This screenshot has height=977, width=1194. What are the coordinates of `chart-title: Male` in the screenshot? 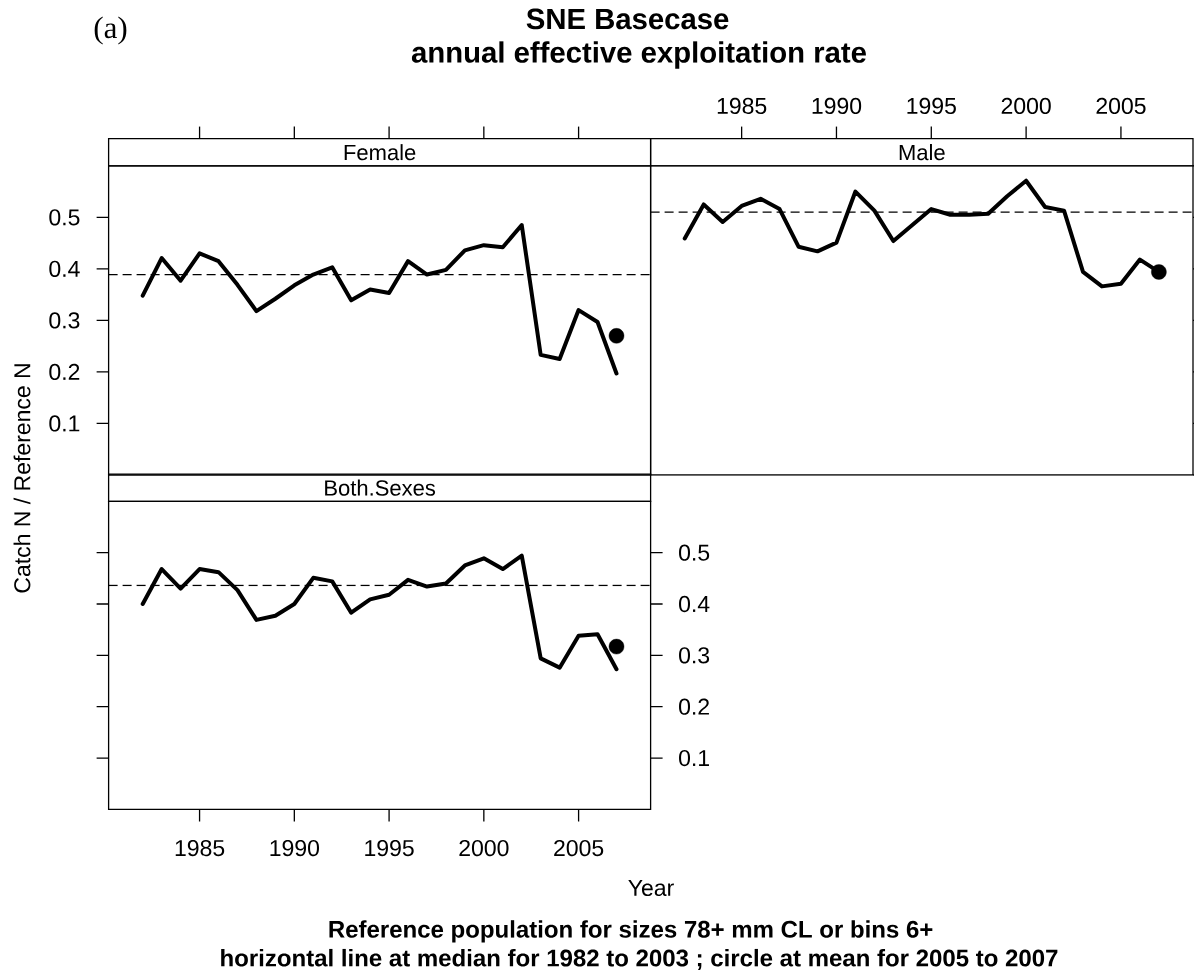 It's located at (922, 152).